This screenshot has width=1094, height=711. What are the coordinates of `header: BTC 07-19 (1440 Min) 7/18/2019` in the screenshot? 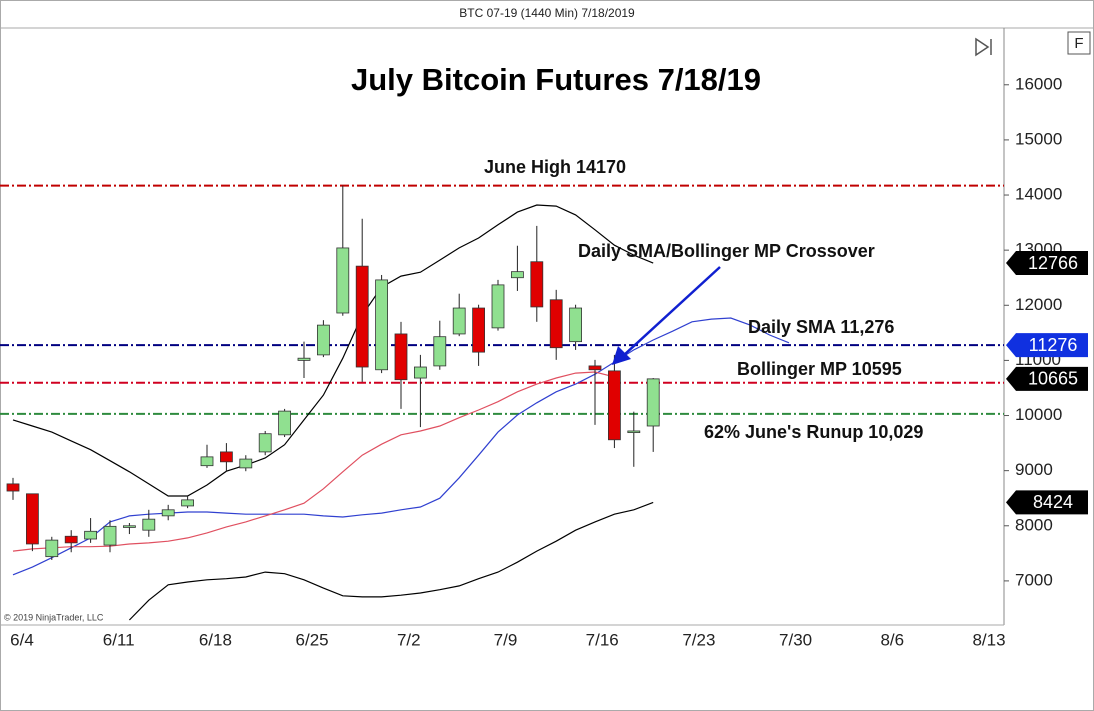 It's located at (547, 13).